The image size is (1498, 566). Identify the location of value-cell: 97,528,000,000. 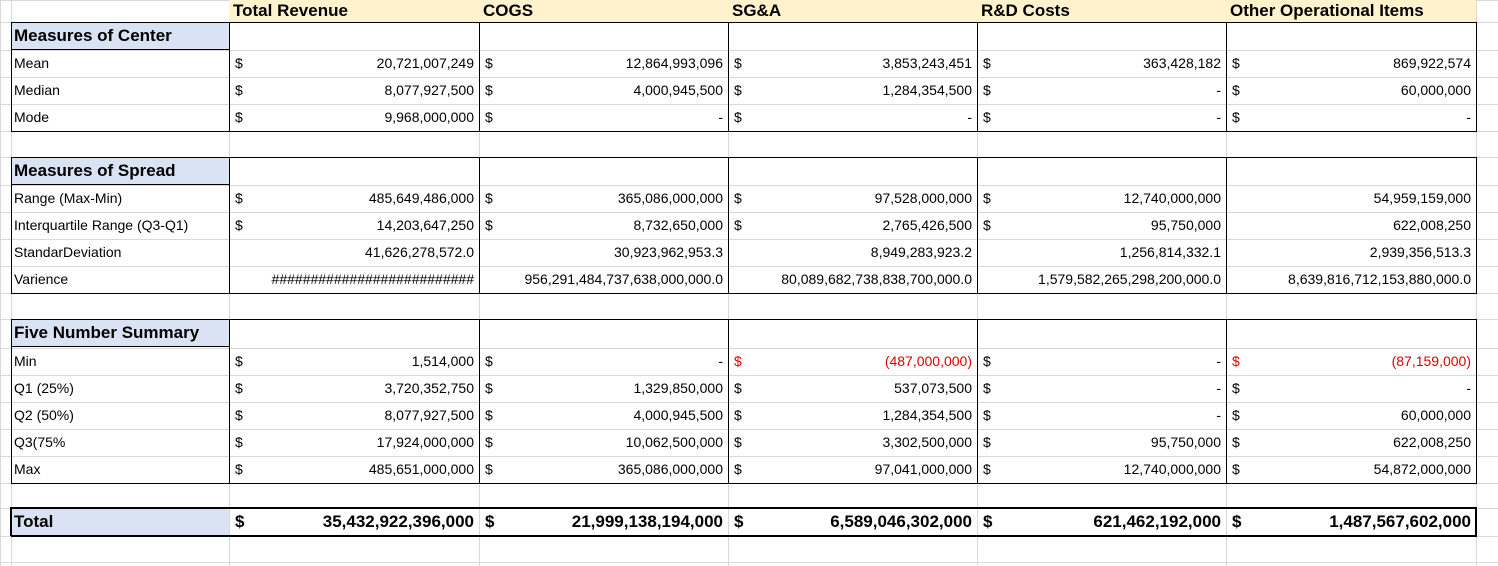
(923, 198).